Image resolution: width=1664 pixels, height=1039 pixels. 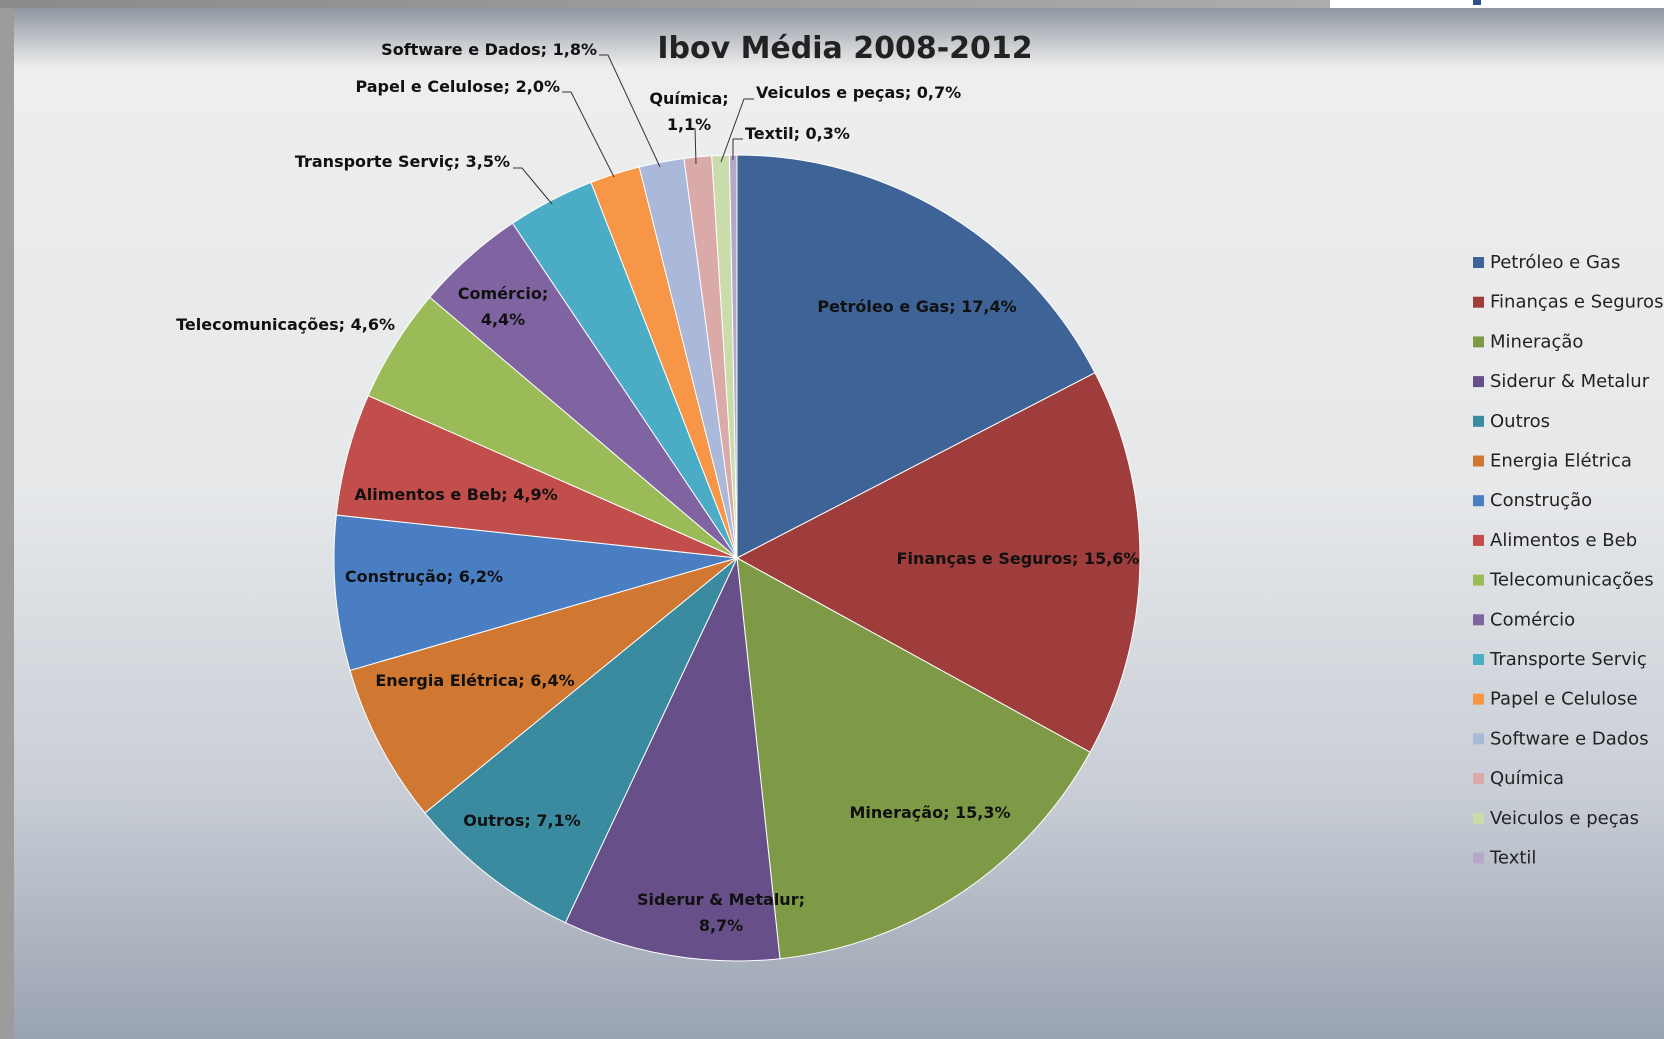 I want to click on legend-label-mineracao: Mineração, so click(x=1536, y=341).